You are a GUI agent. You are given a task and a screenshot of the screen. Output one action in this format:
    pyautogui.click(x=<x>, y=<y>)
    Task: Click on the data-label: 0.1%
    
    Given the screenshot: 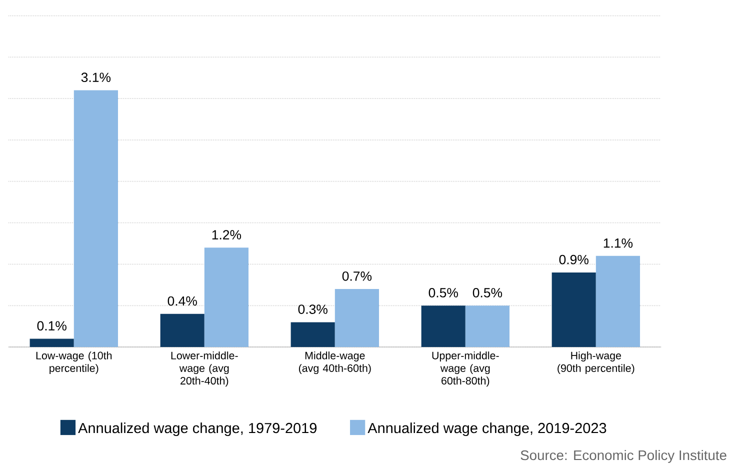 What is the action you would take?
    pyautogui.click(x=51, y=326)
    